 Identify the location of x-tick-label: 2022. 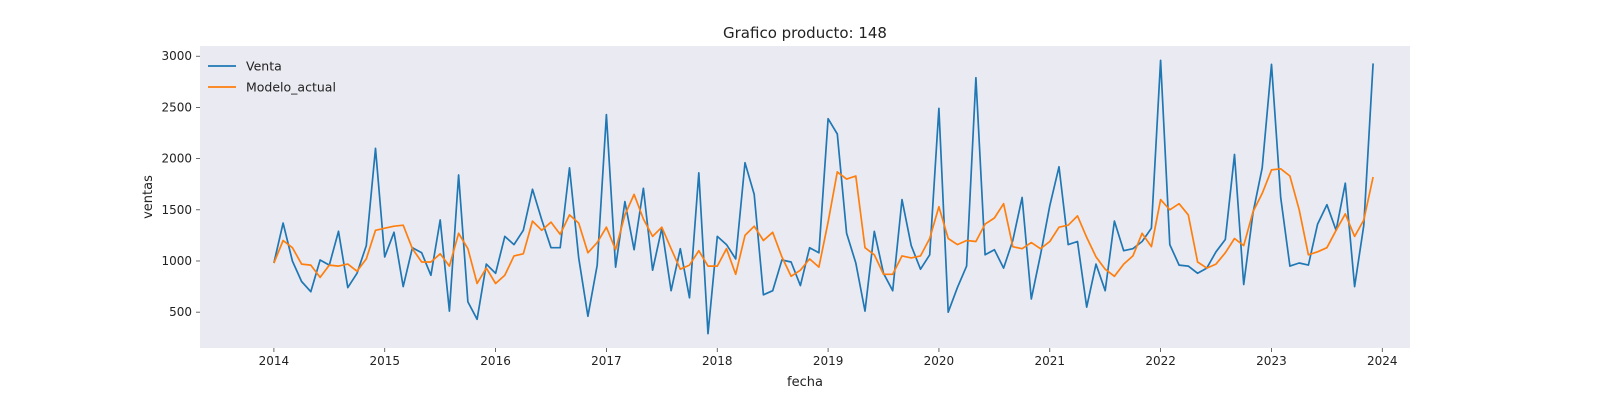
(1160, 361).